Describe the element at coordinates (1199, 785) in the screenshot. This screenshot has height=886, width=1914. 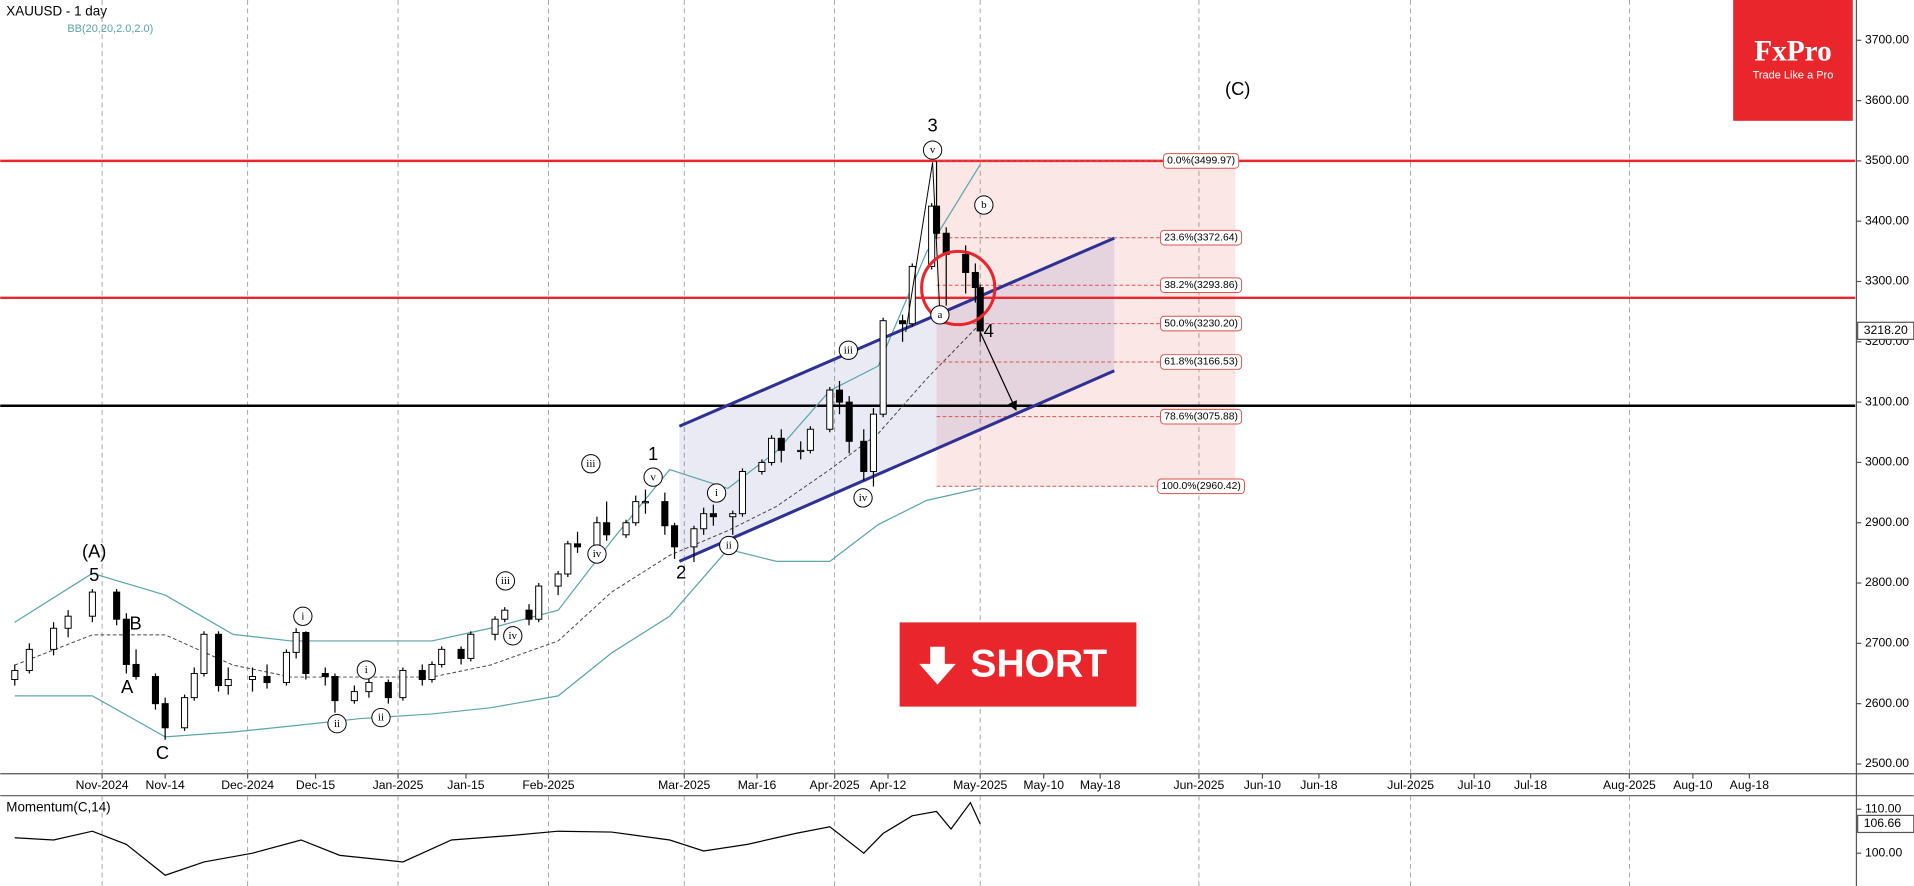
I see `x-tick-label: Jun-2025` at that location.